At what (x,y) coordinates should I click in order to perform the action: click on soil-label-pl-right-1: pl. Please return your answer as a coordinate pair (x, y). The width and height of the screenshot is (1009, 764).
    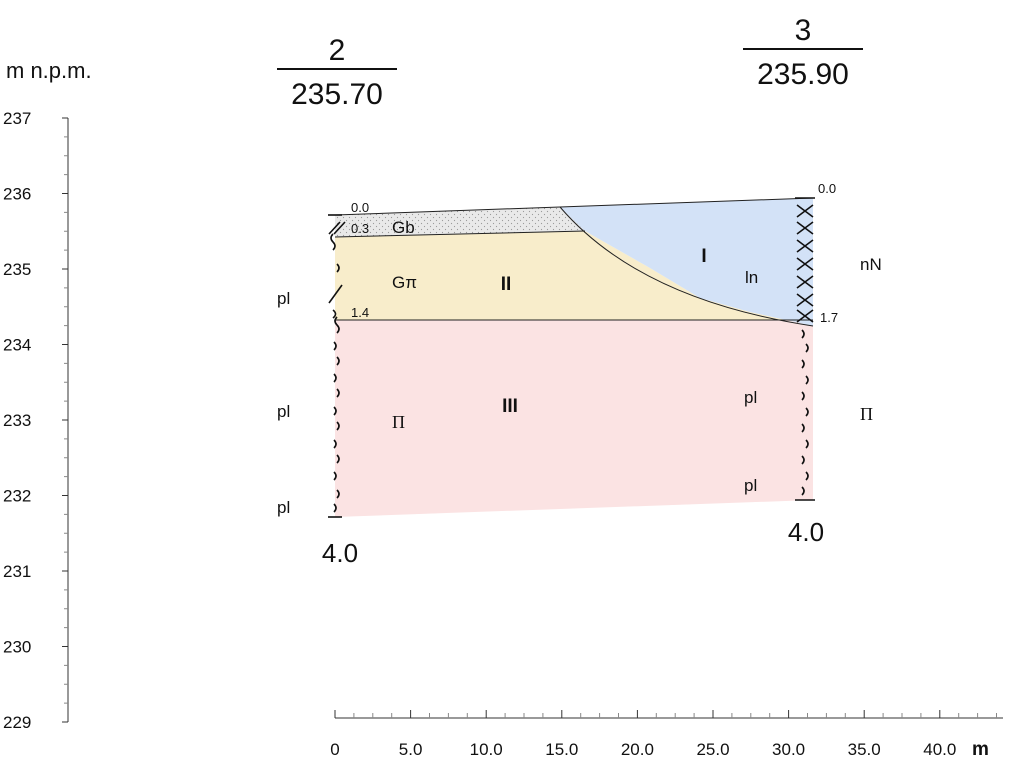
    Looking at the image, I should click on (750, 397).